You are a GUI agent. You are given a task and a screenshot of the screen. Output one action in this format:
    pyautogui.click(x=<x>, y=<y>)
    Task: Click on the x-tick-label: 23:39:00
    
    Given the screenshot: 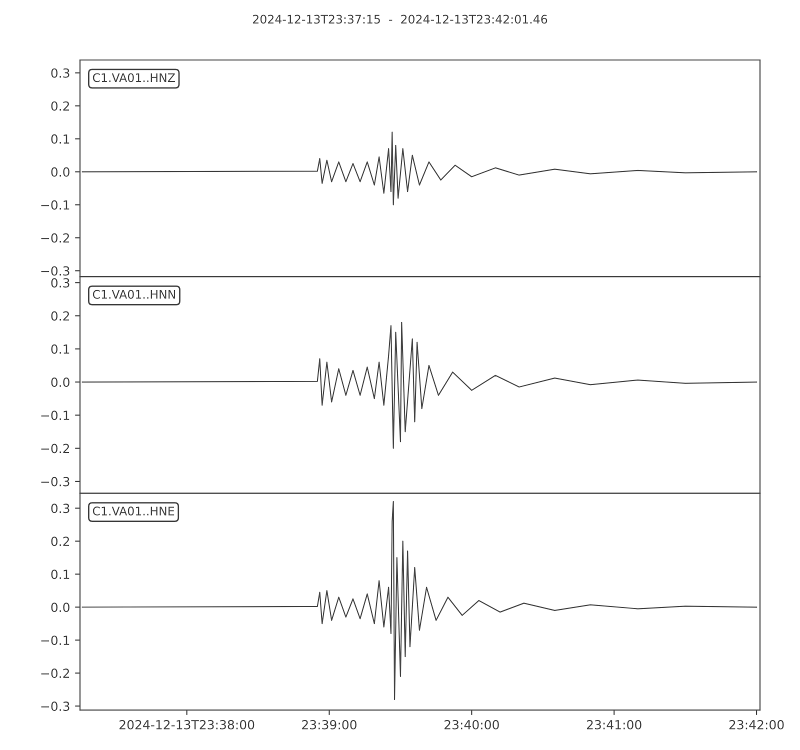 What is the action you would take?
    pyautogui.click(x=329, y=725)
    